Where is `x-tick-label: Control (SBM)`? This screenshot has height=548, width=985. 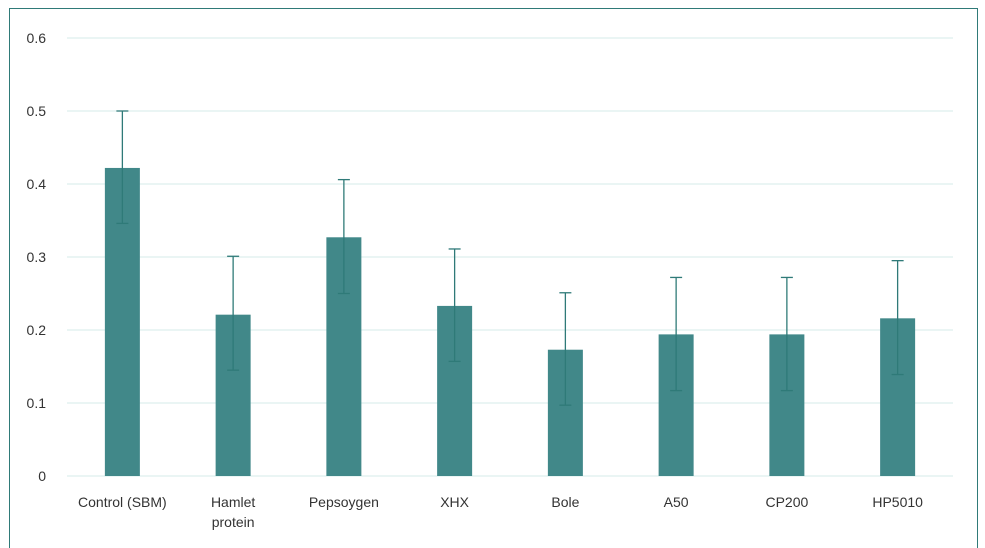 x-tick-label: Control (SBM) is located at coordinates (122, 502).